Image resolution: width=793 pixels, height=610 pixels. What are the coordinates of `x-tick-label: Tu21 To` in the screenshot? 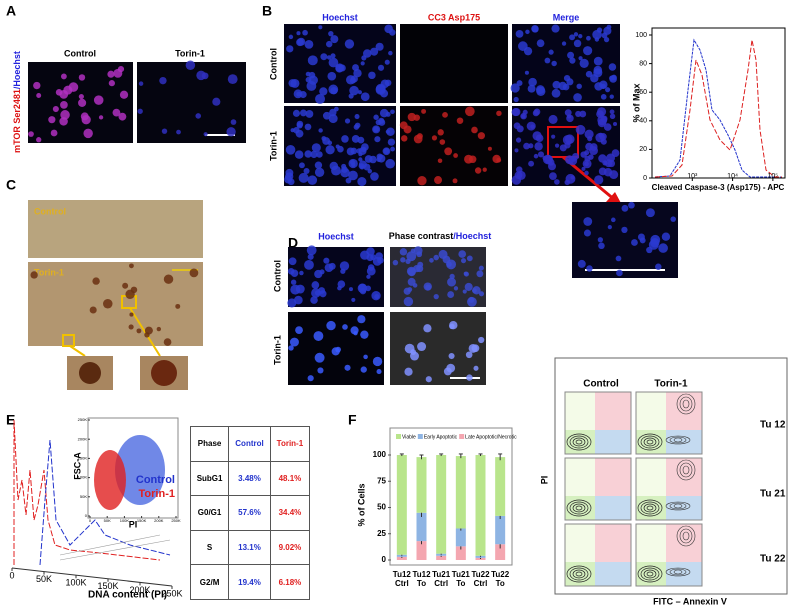 It's located at (460, 579).